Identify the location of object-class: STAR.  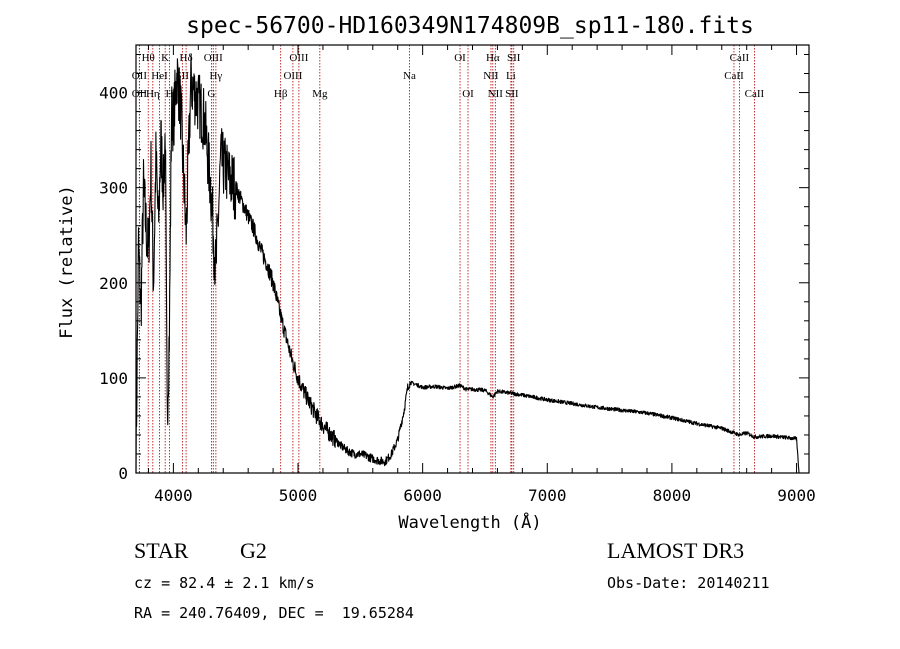
(161, 550).